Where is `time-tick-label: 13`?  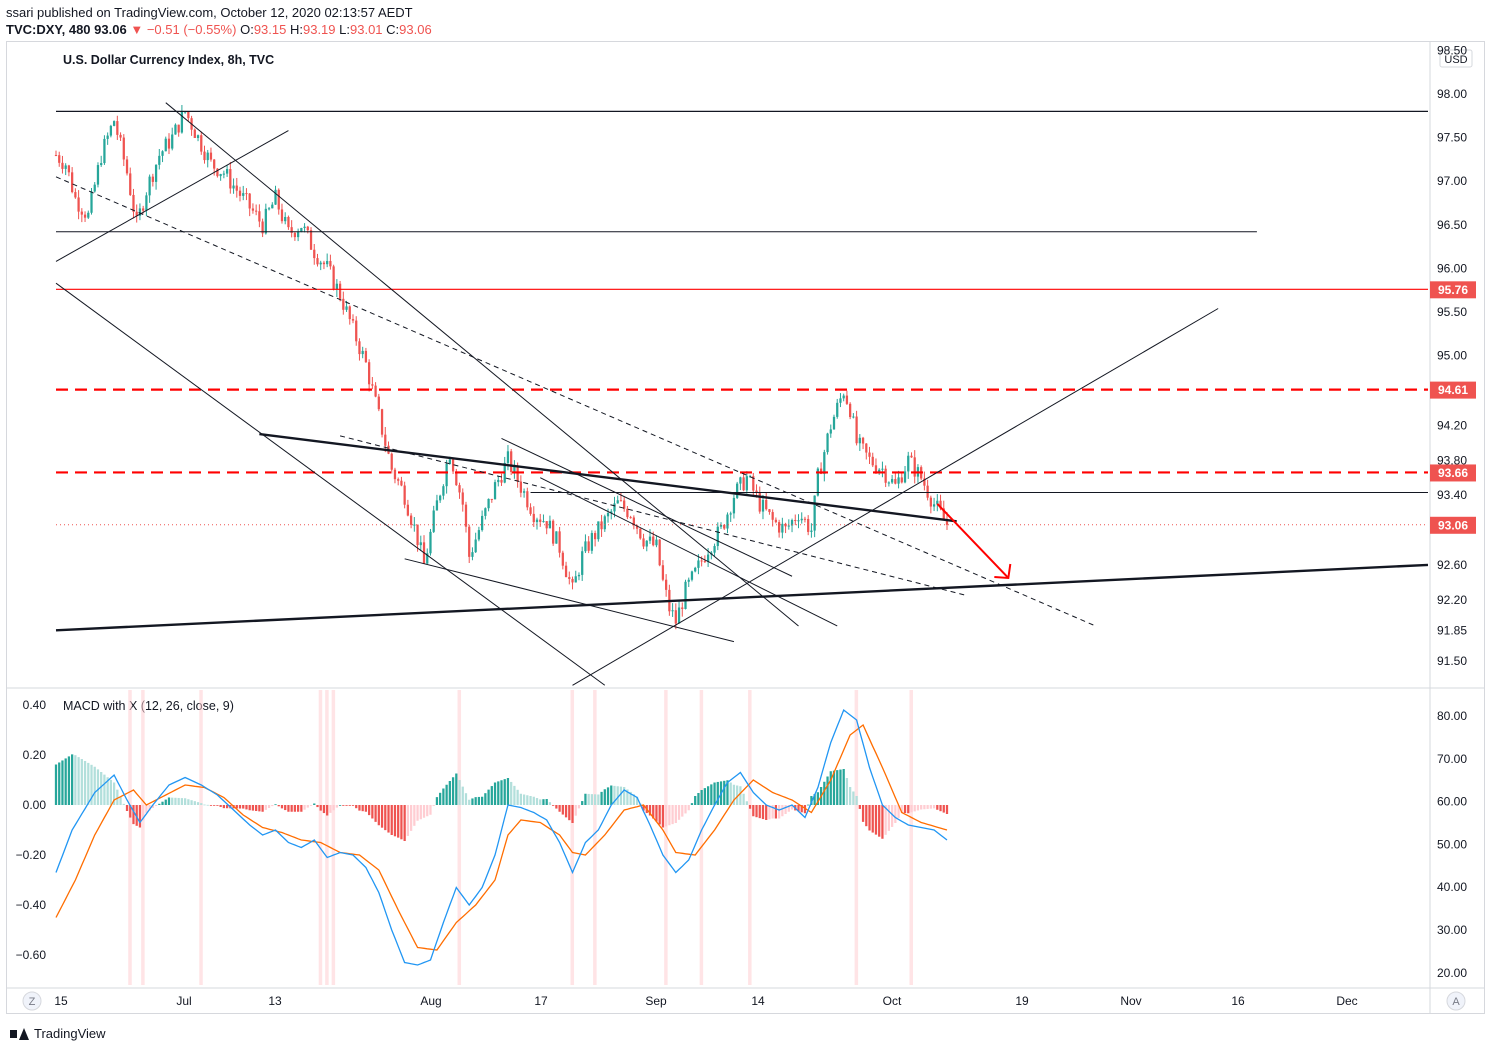 time-tick-label: 13 is located at coordinates (275, 1001).